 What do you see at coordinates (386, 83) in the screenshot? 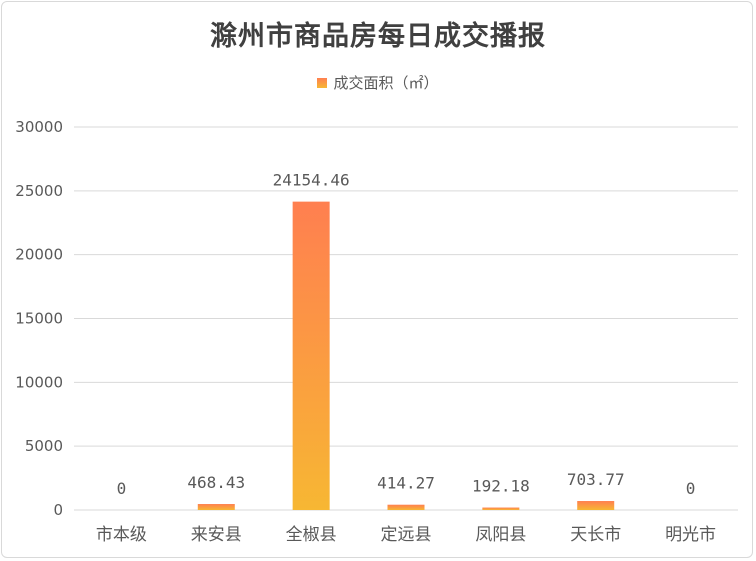
I see `legend-label: 成交面积（㎡）` at bounding box center [386, 83].